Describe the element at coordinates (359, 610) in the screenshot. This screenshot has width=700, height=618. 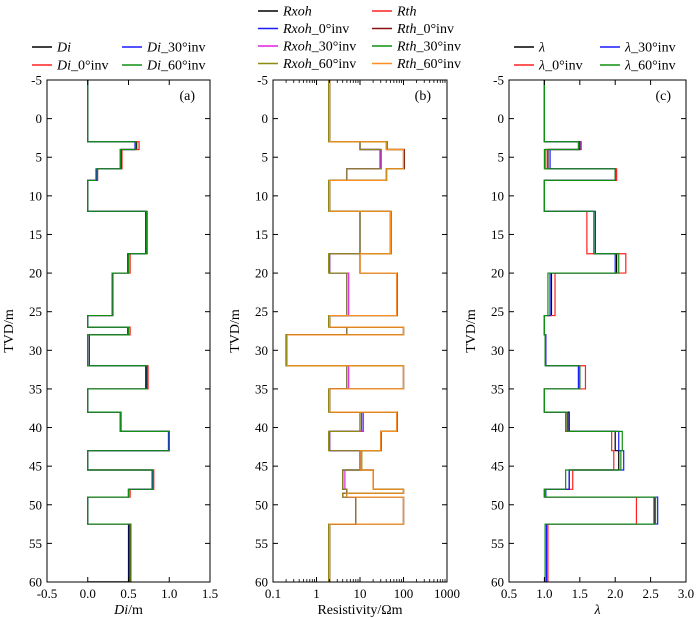
I see `x-axis-title: Resistivity/Ωm` at that location.